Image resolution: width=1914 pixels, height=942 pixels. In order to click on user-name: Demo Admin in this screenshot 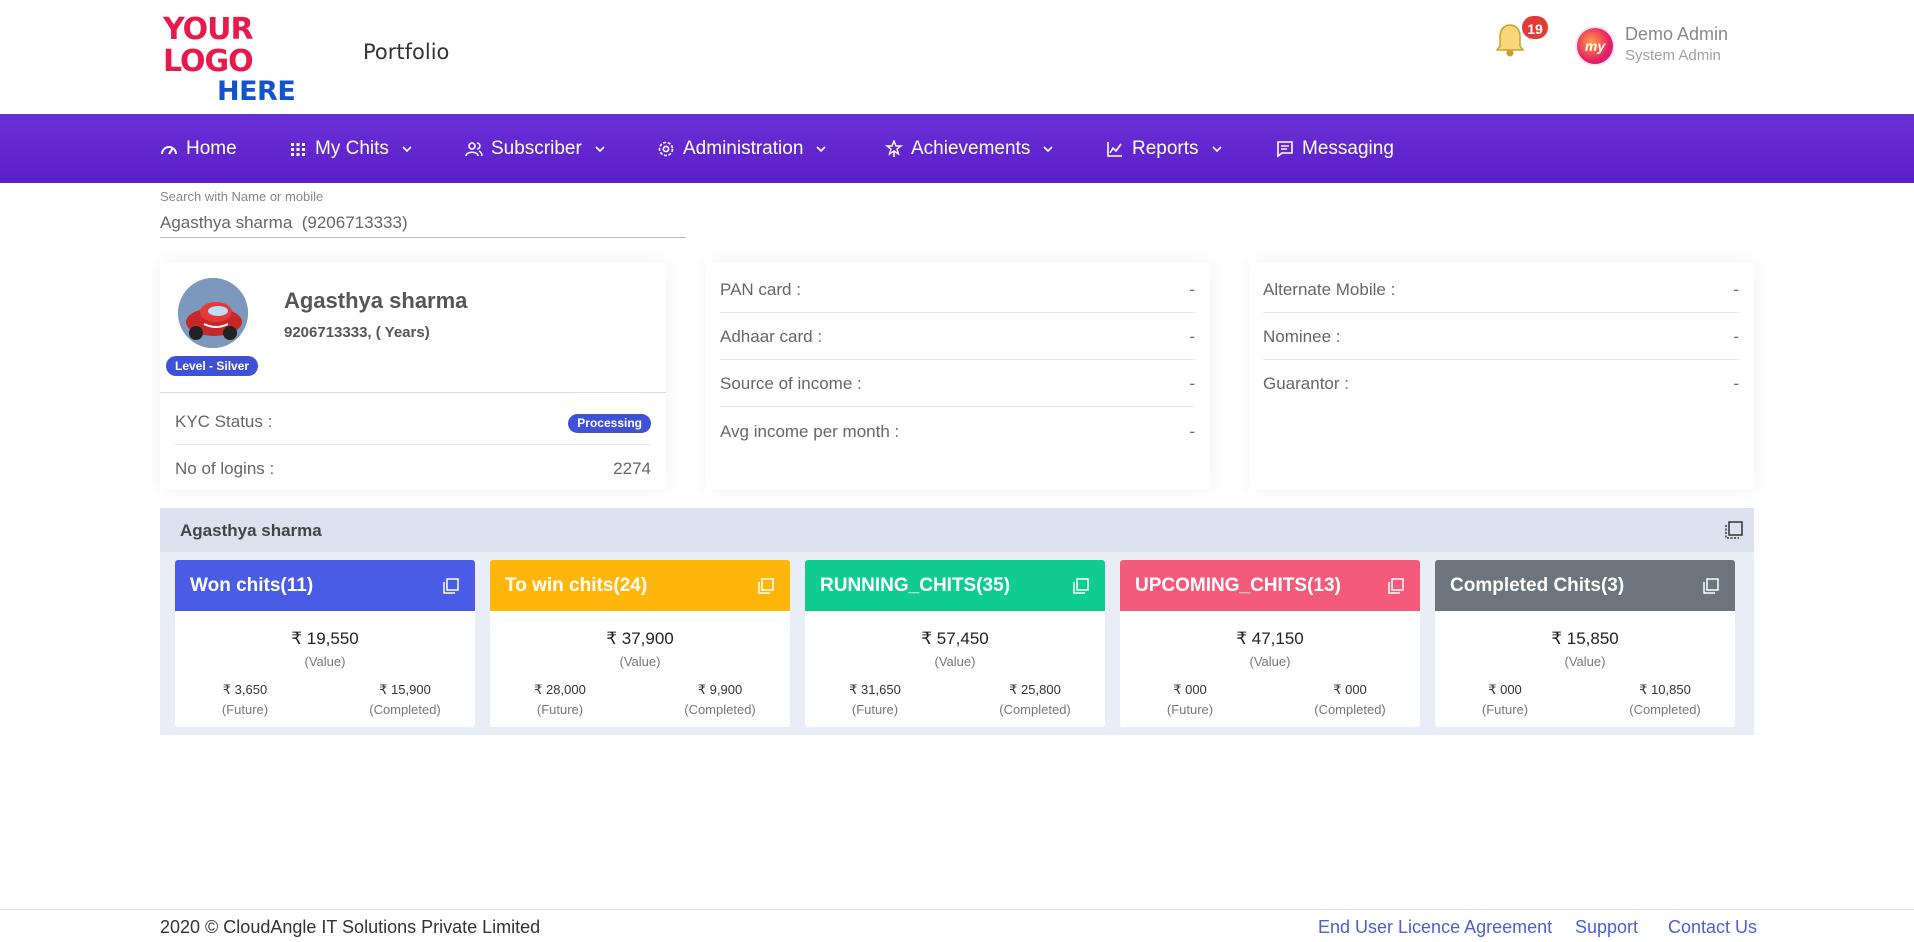, I will do `click(1677, 34)`.